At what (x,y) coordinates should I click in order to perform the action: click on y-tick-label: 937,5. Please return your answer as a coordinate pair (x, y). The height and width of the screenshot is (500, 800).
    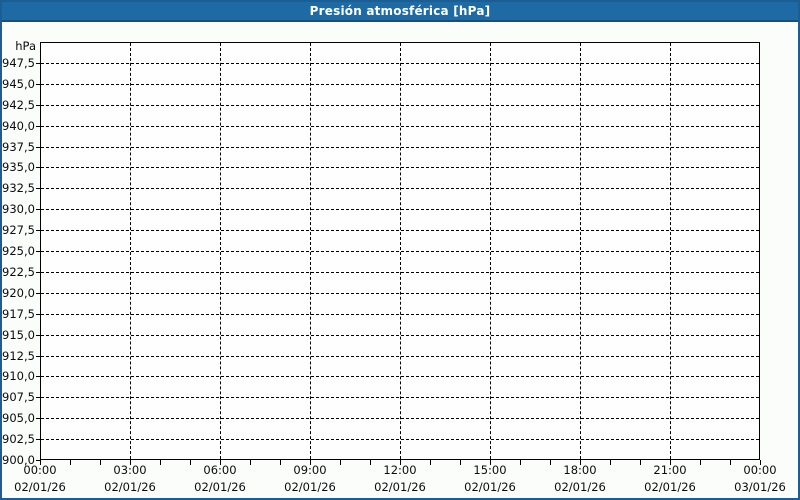
    Looking at the image, I should click on (18, 147).